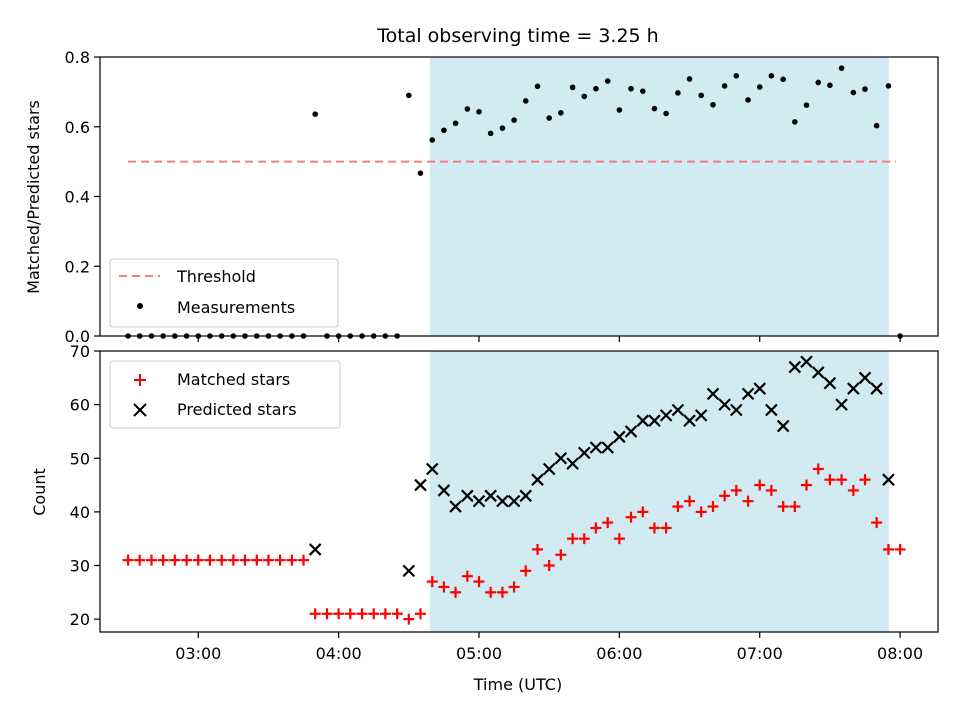  What do you see at coordinates (77, 57) in the screenshot?
I see `top-y-tick-label: 0.8` at bounding box center [77, 57].